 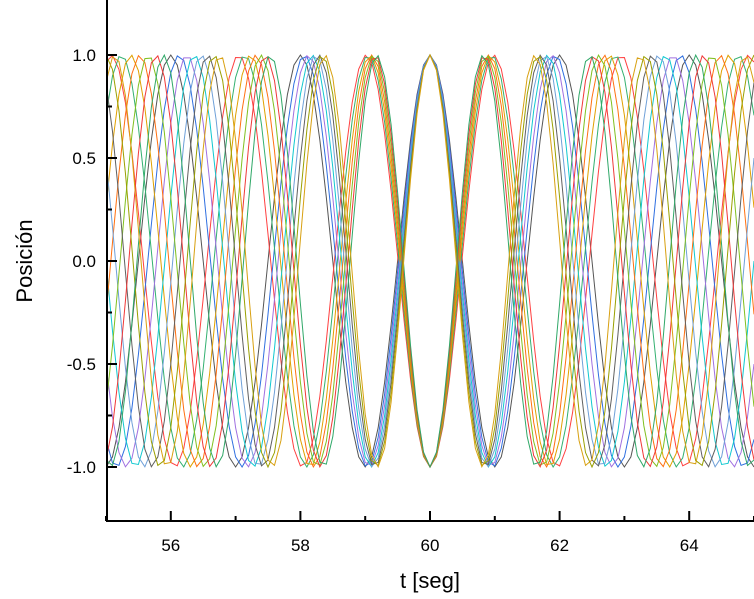 I want to click on y-tick-label: -1.0, so click(x=81, y=467).